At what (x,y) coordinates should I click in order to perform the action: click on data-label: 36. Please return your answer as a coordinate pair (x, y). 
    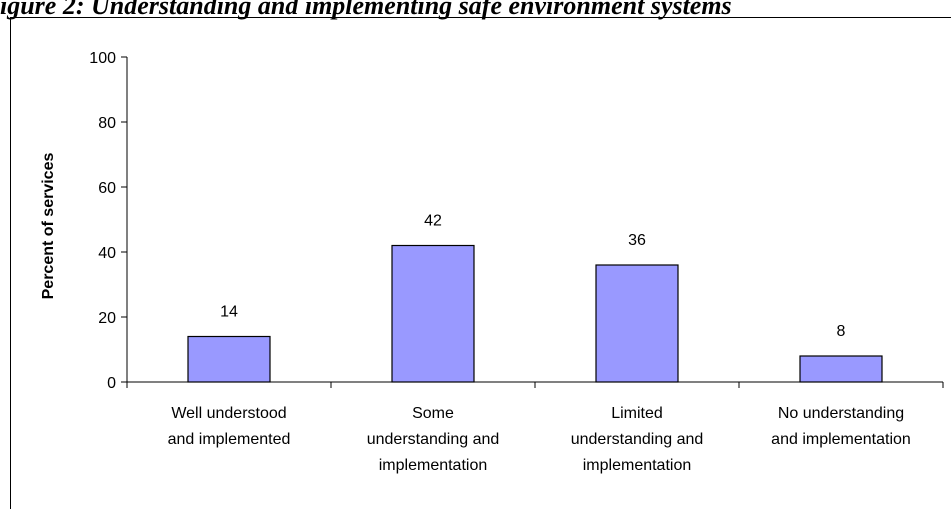
    Looking at the image, I should click on (637, 240).